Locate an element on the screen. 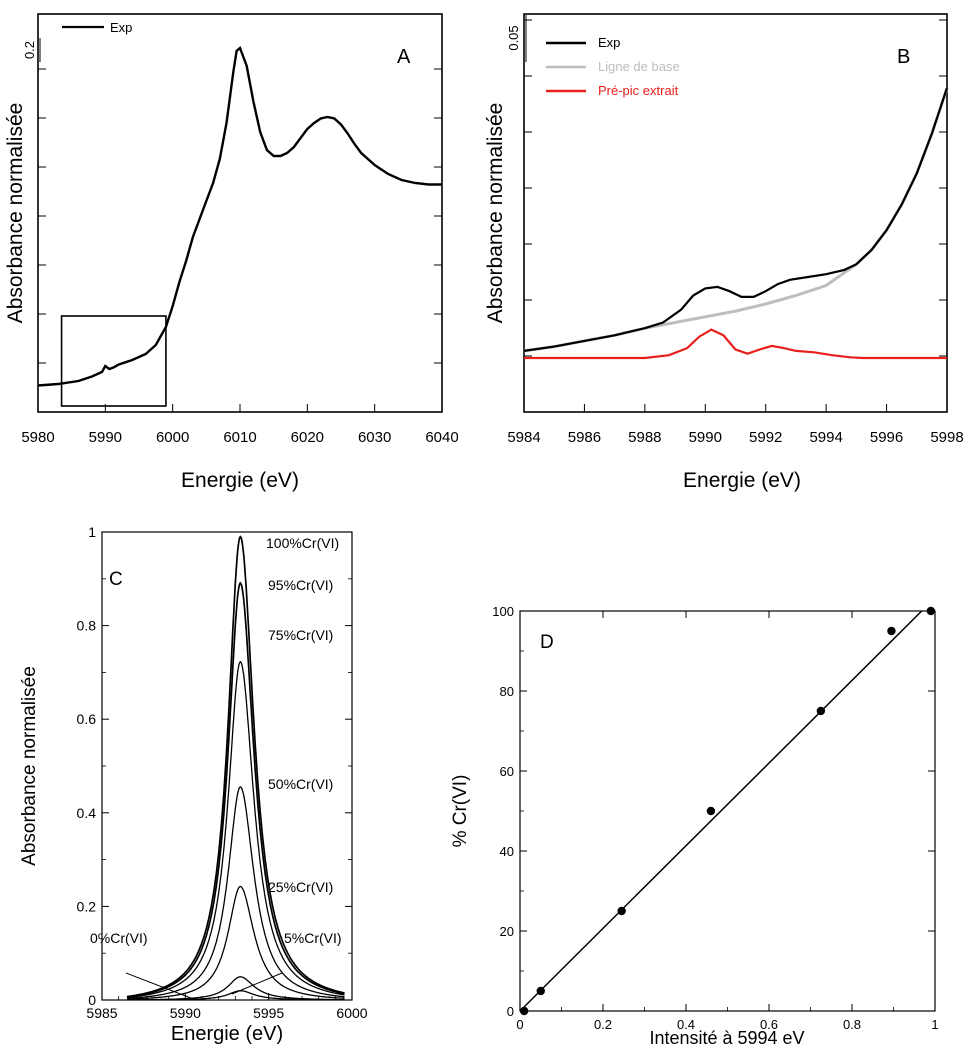 The height and width of the screenshot is (1050, 966). panel-d-y-tick-label: 0 is located at coordinates (510, 1011).